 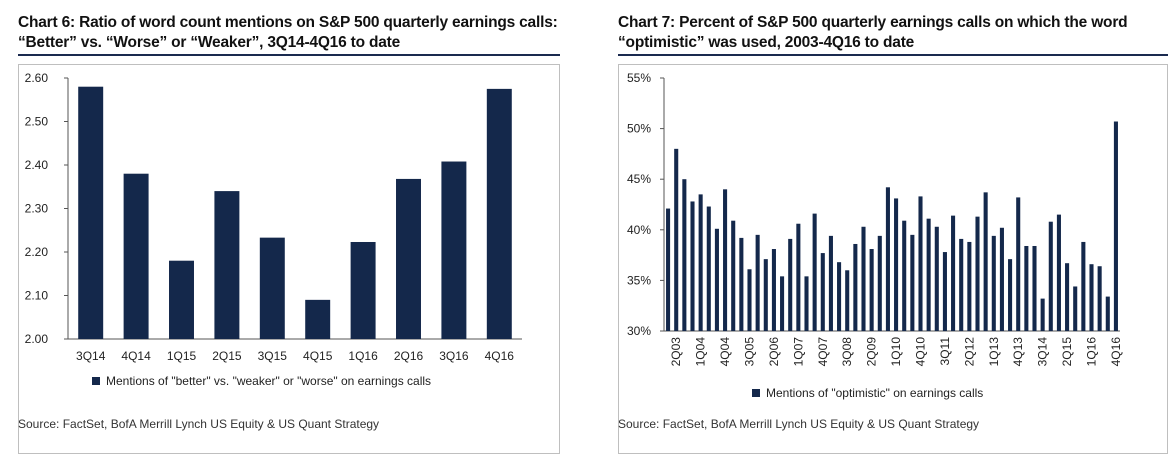 What do you see at coordinates (96, 381) in the screenshot?
I see `chart6-legend-swatch` at bounding box center [96, 381].